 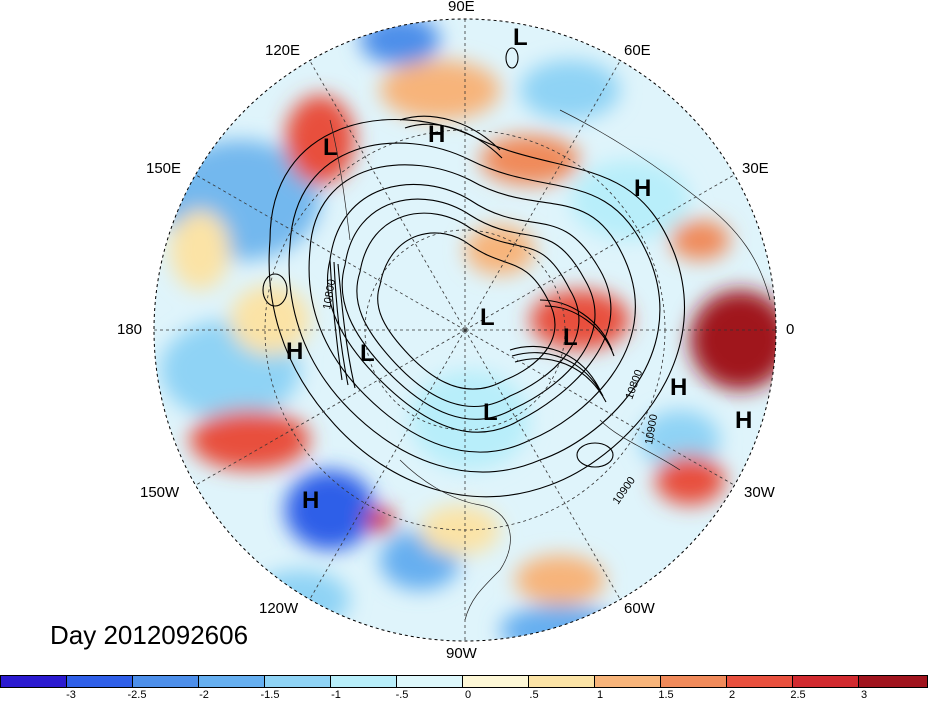 What do you see at coordinates (164, 168) in the screenshot?
I see `longitude-label-mid-upper-left: 150E` at bounding box center [164, 168].